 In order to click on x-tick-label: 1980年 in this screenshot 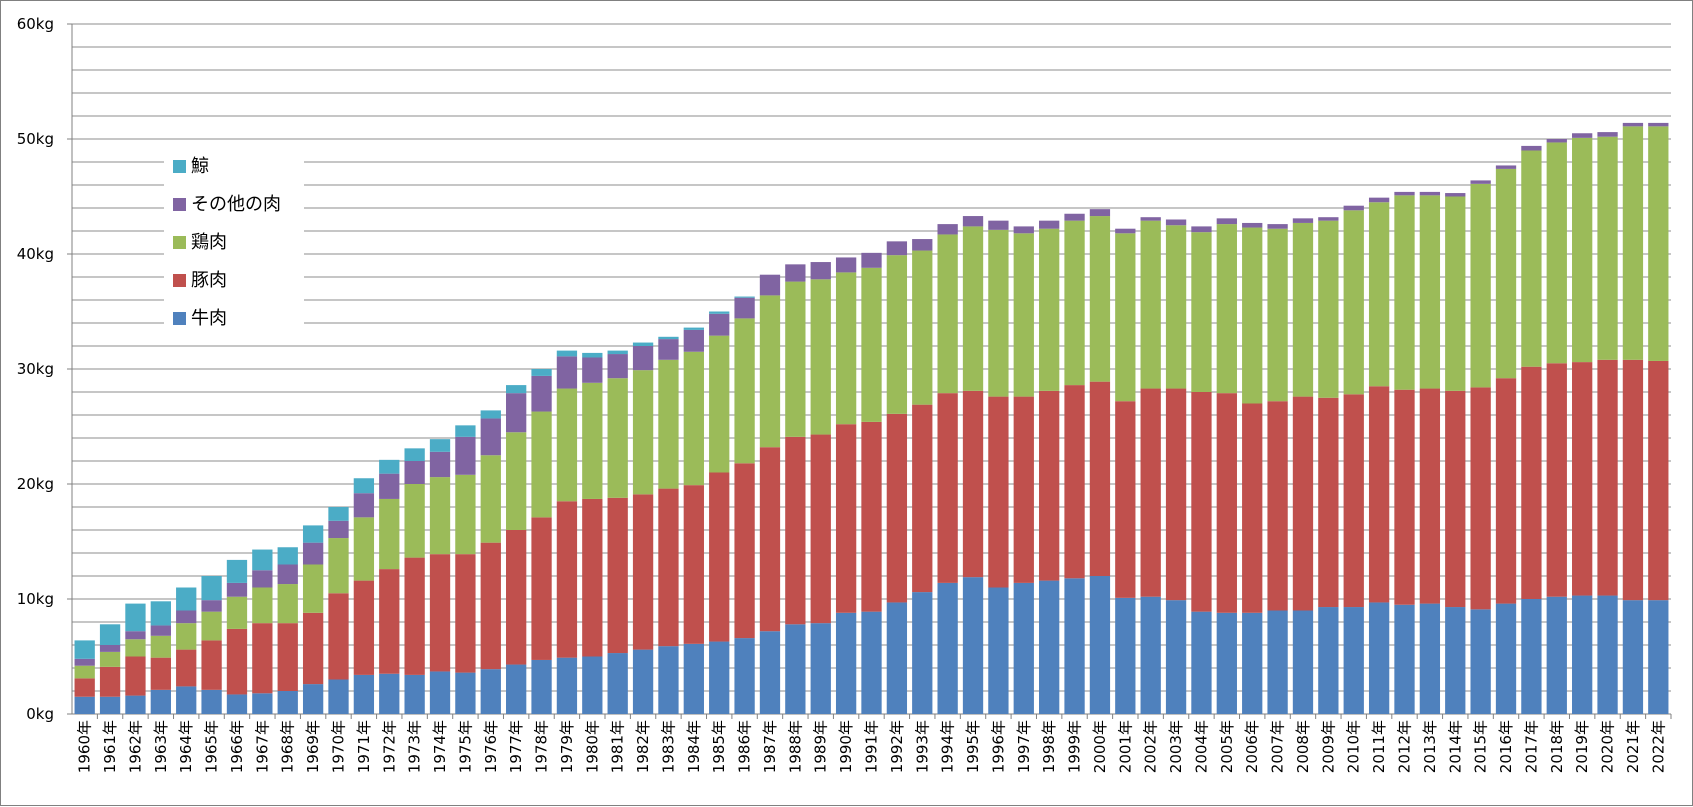, I will do `click(592, 746)`.